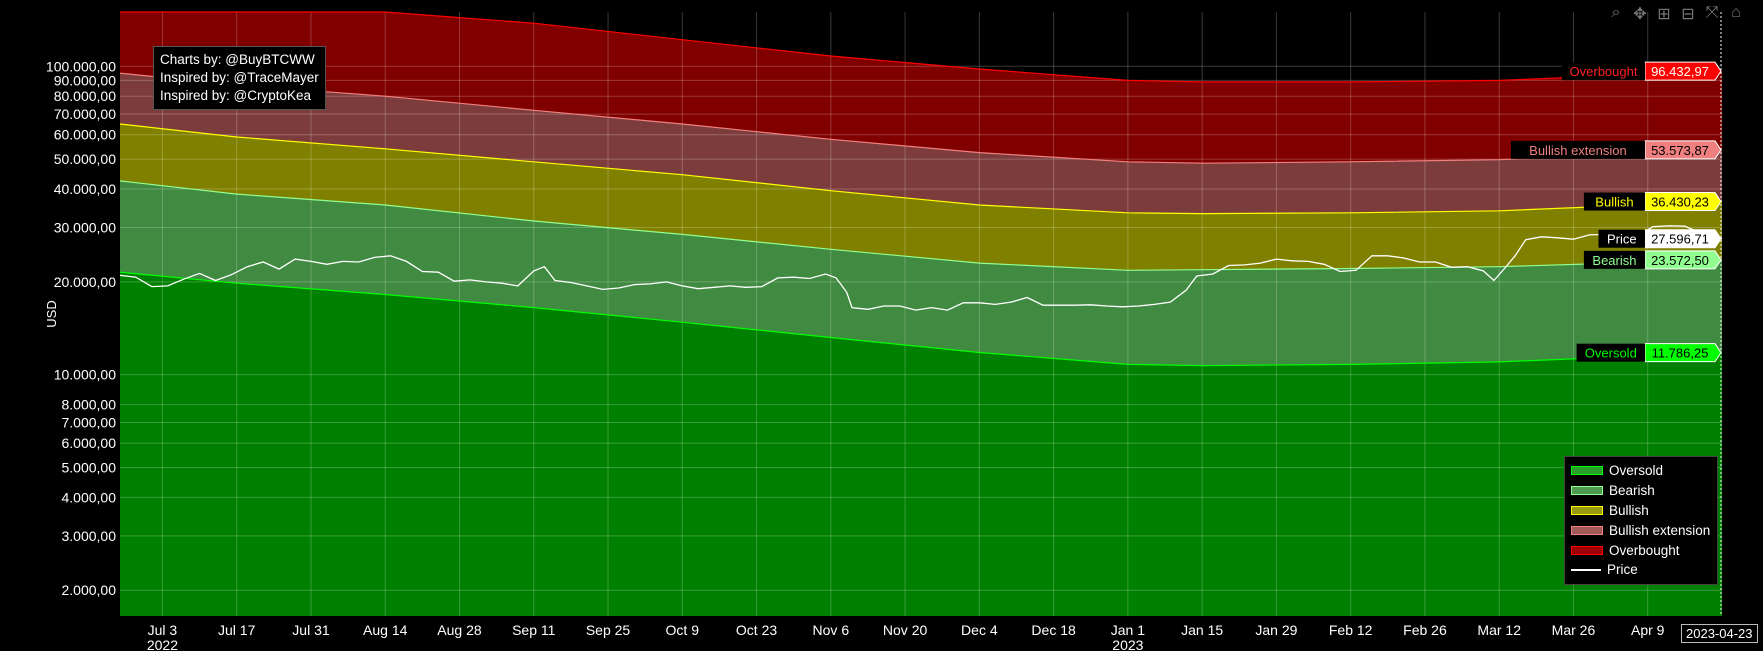  What do you see at coordinates (1622, 570) in the screenshot?
I see `legend-label: Price` at bounding box center [1622, 570].